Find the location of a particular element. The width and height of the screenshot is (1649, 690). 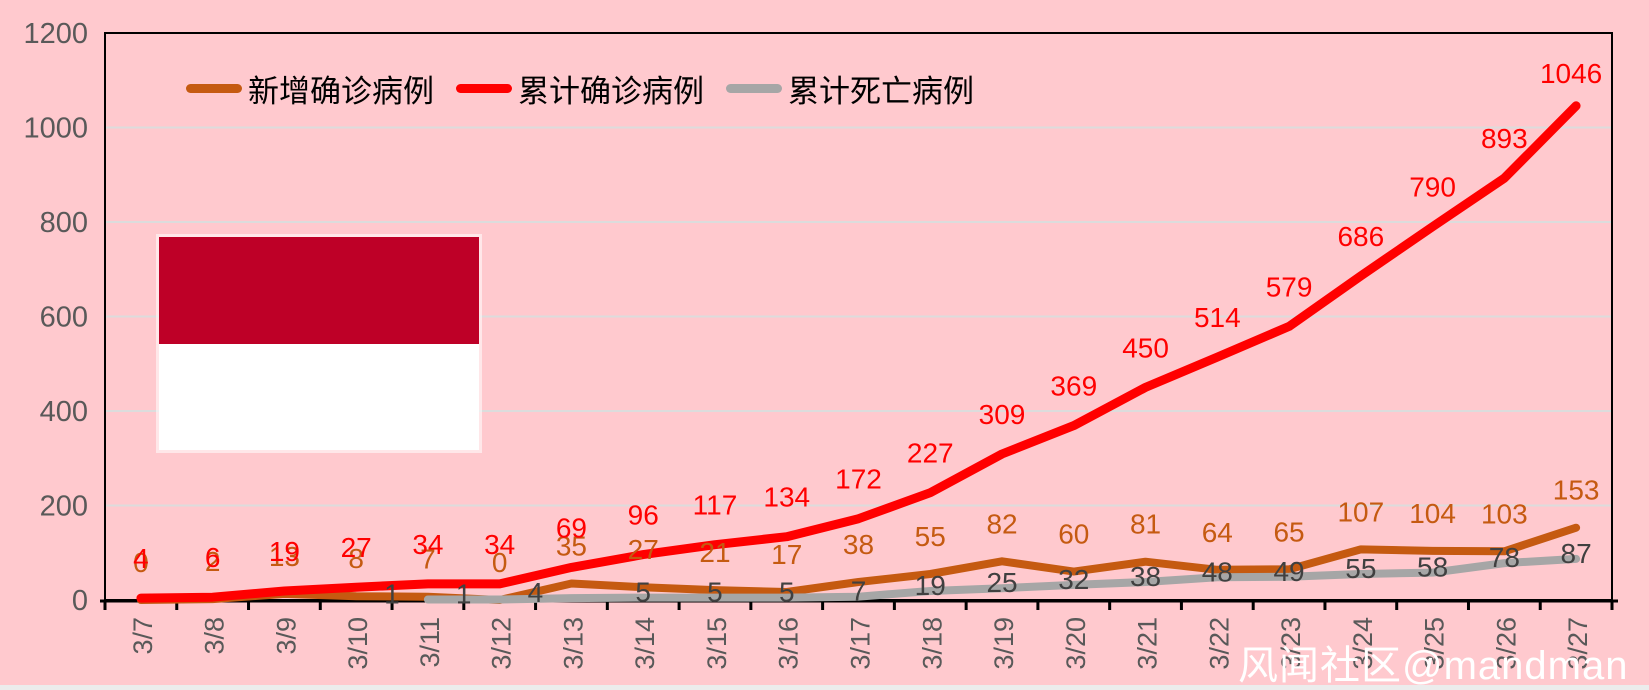

legend-label-new-cases: 新增确诊病例 is located at coordinates (341, 91).